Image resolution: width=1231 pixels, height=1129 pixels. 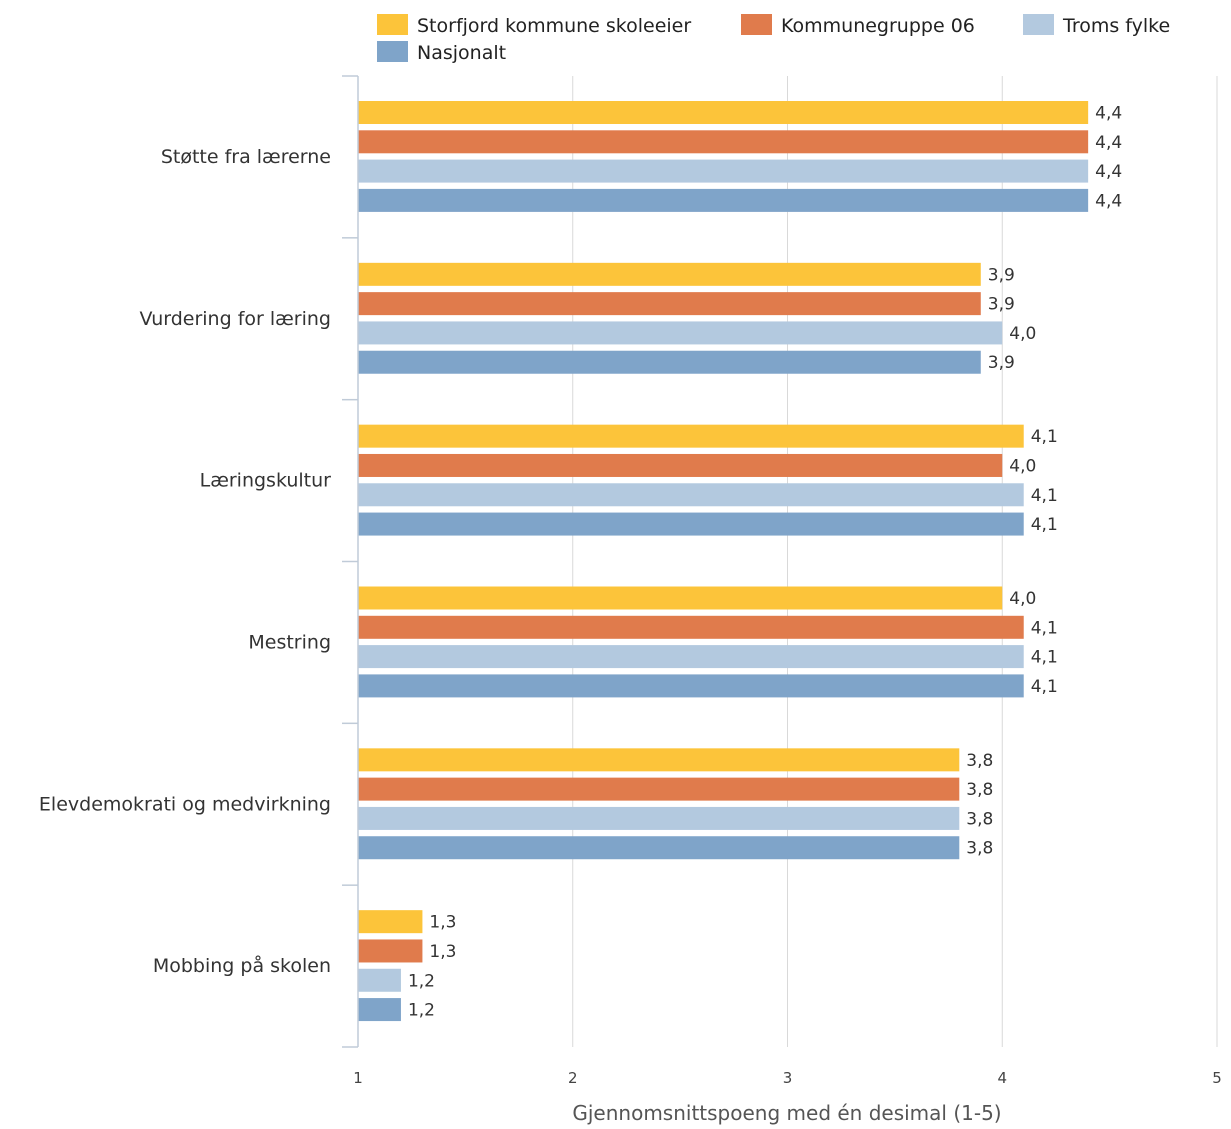 What do you see at coordinates (878, 26) in the screenshot?
I see `legend-label: Kommunegruppe 06` at bounding box center [878, 26].